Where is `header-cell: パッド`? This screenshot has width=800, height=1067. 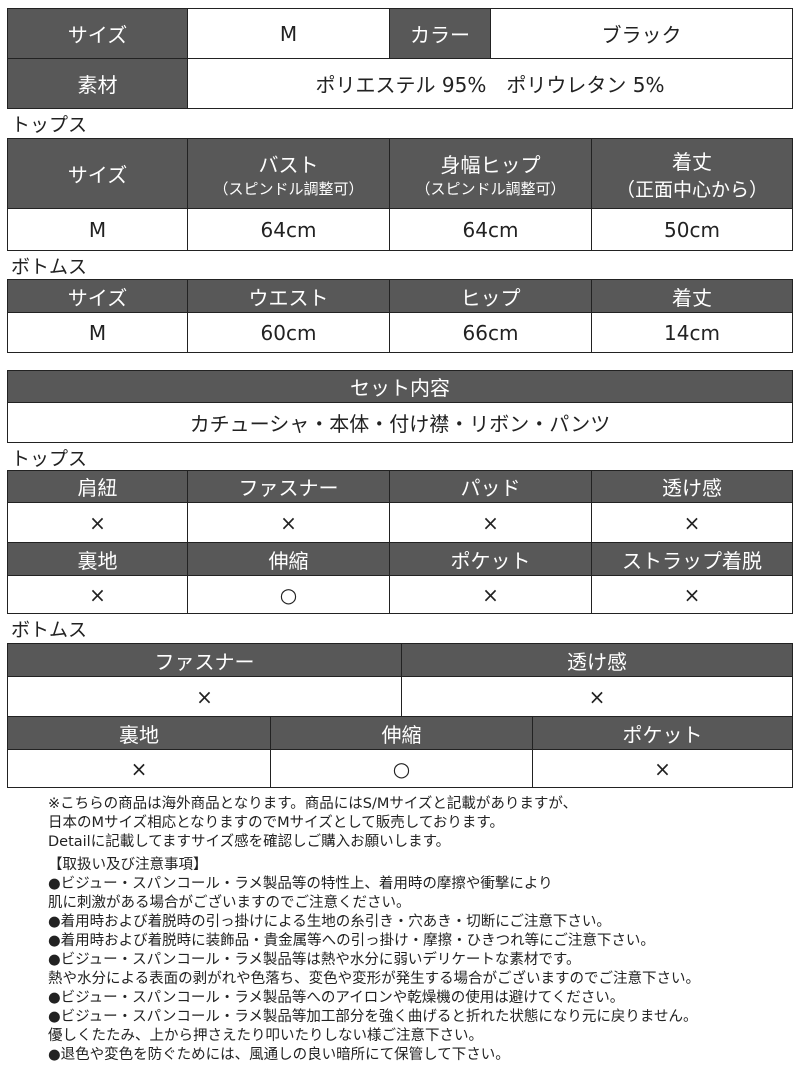 header-cell: パッド is located at coordinates (490, 486).